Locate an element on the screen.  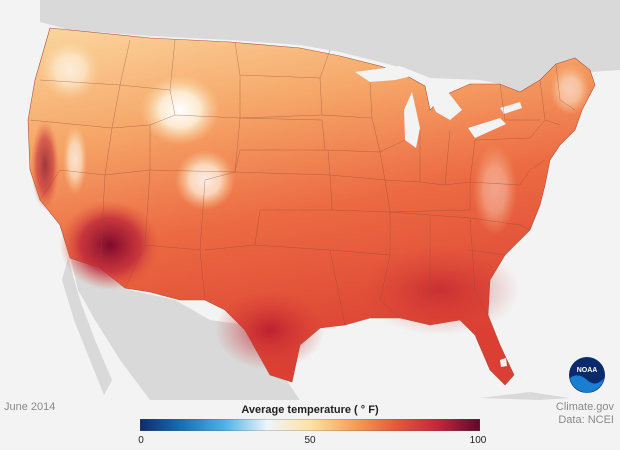
date-label: June 2014 is located at coordinates (30, 407).